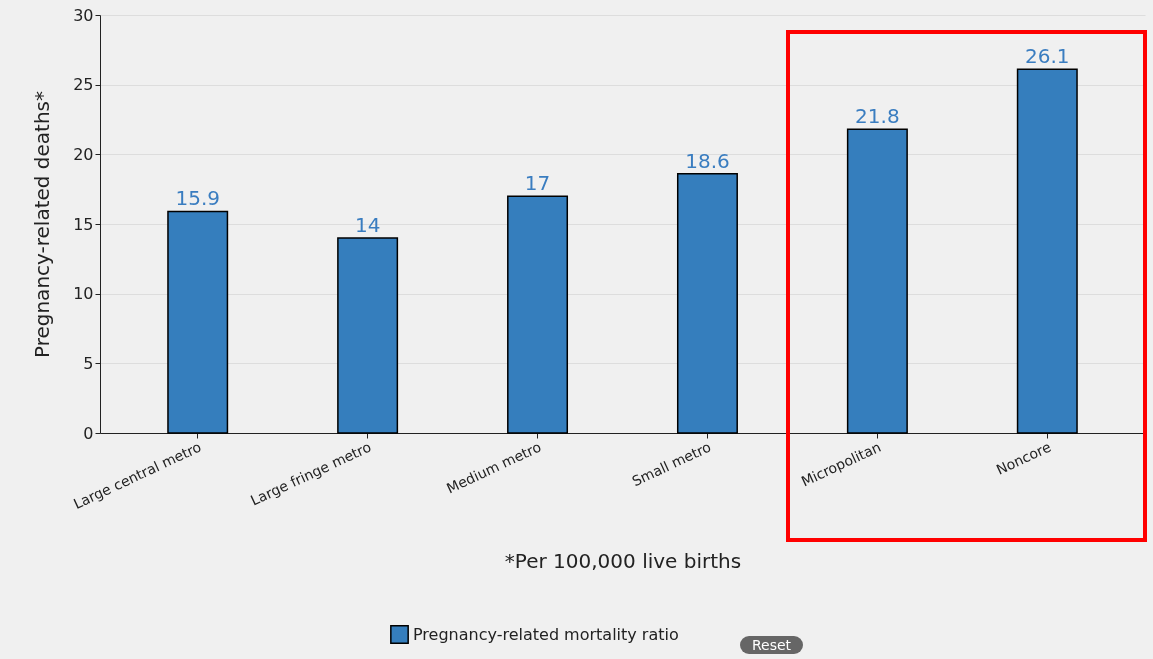 The image size is (1153, 659). What do you see at coordinates (88, 363) in the screenshot?
I see `y-tick-label: 5` at bounding box center [88, 363].